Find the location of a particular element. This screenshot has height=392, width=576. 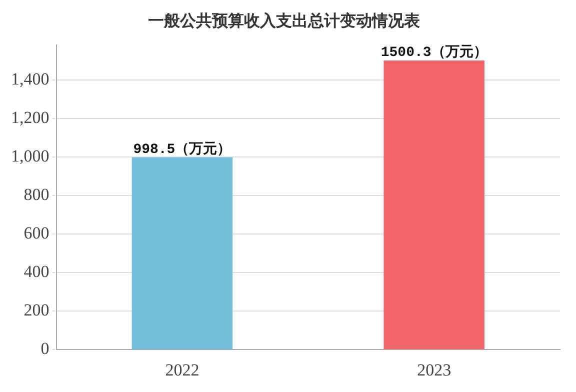

y-tick-label: 400 is located at coordinates (37, 272).